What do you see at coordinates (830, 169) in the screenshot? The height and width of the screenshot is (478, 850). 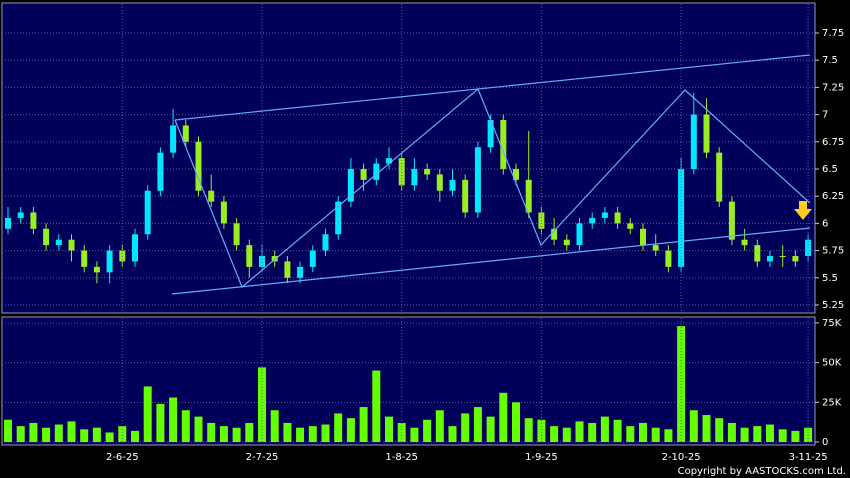 I see `y-tick-label: 6.5` at bounding box center [830, 169].